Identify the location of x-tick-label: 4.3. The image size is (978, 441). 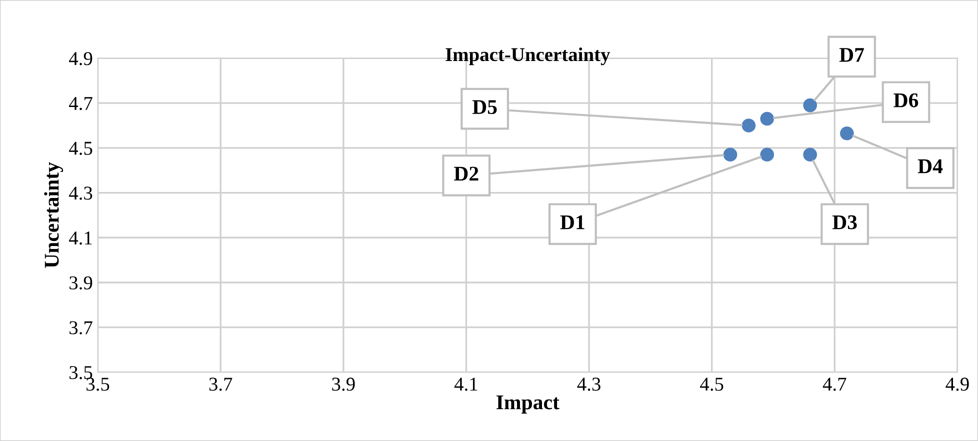
(588, 384).